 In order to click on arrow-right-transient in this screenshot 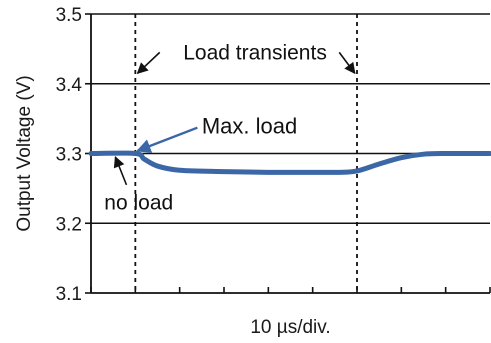, I will do `click(347, 63)`.